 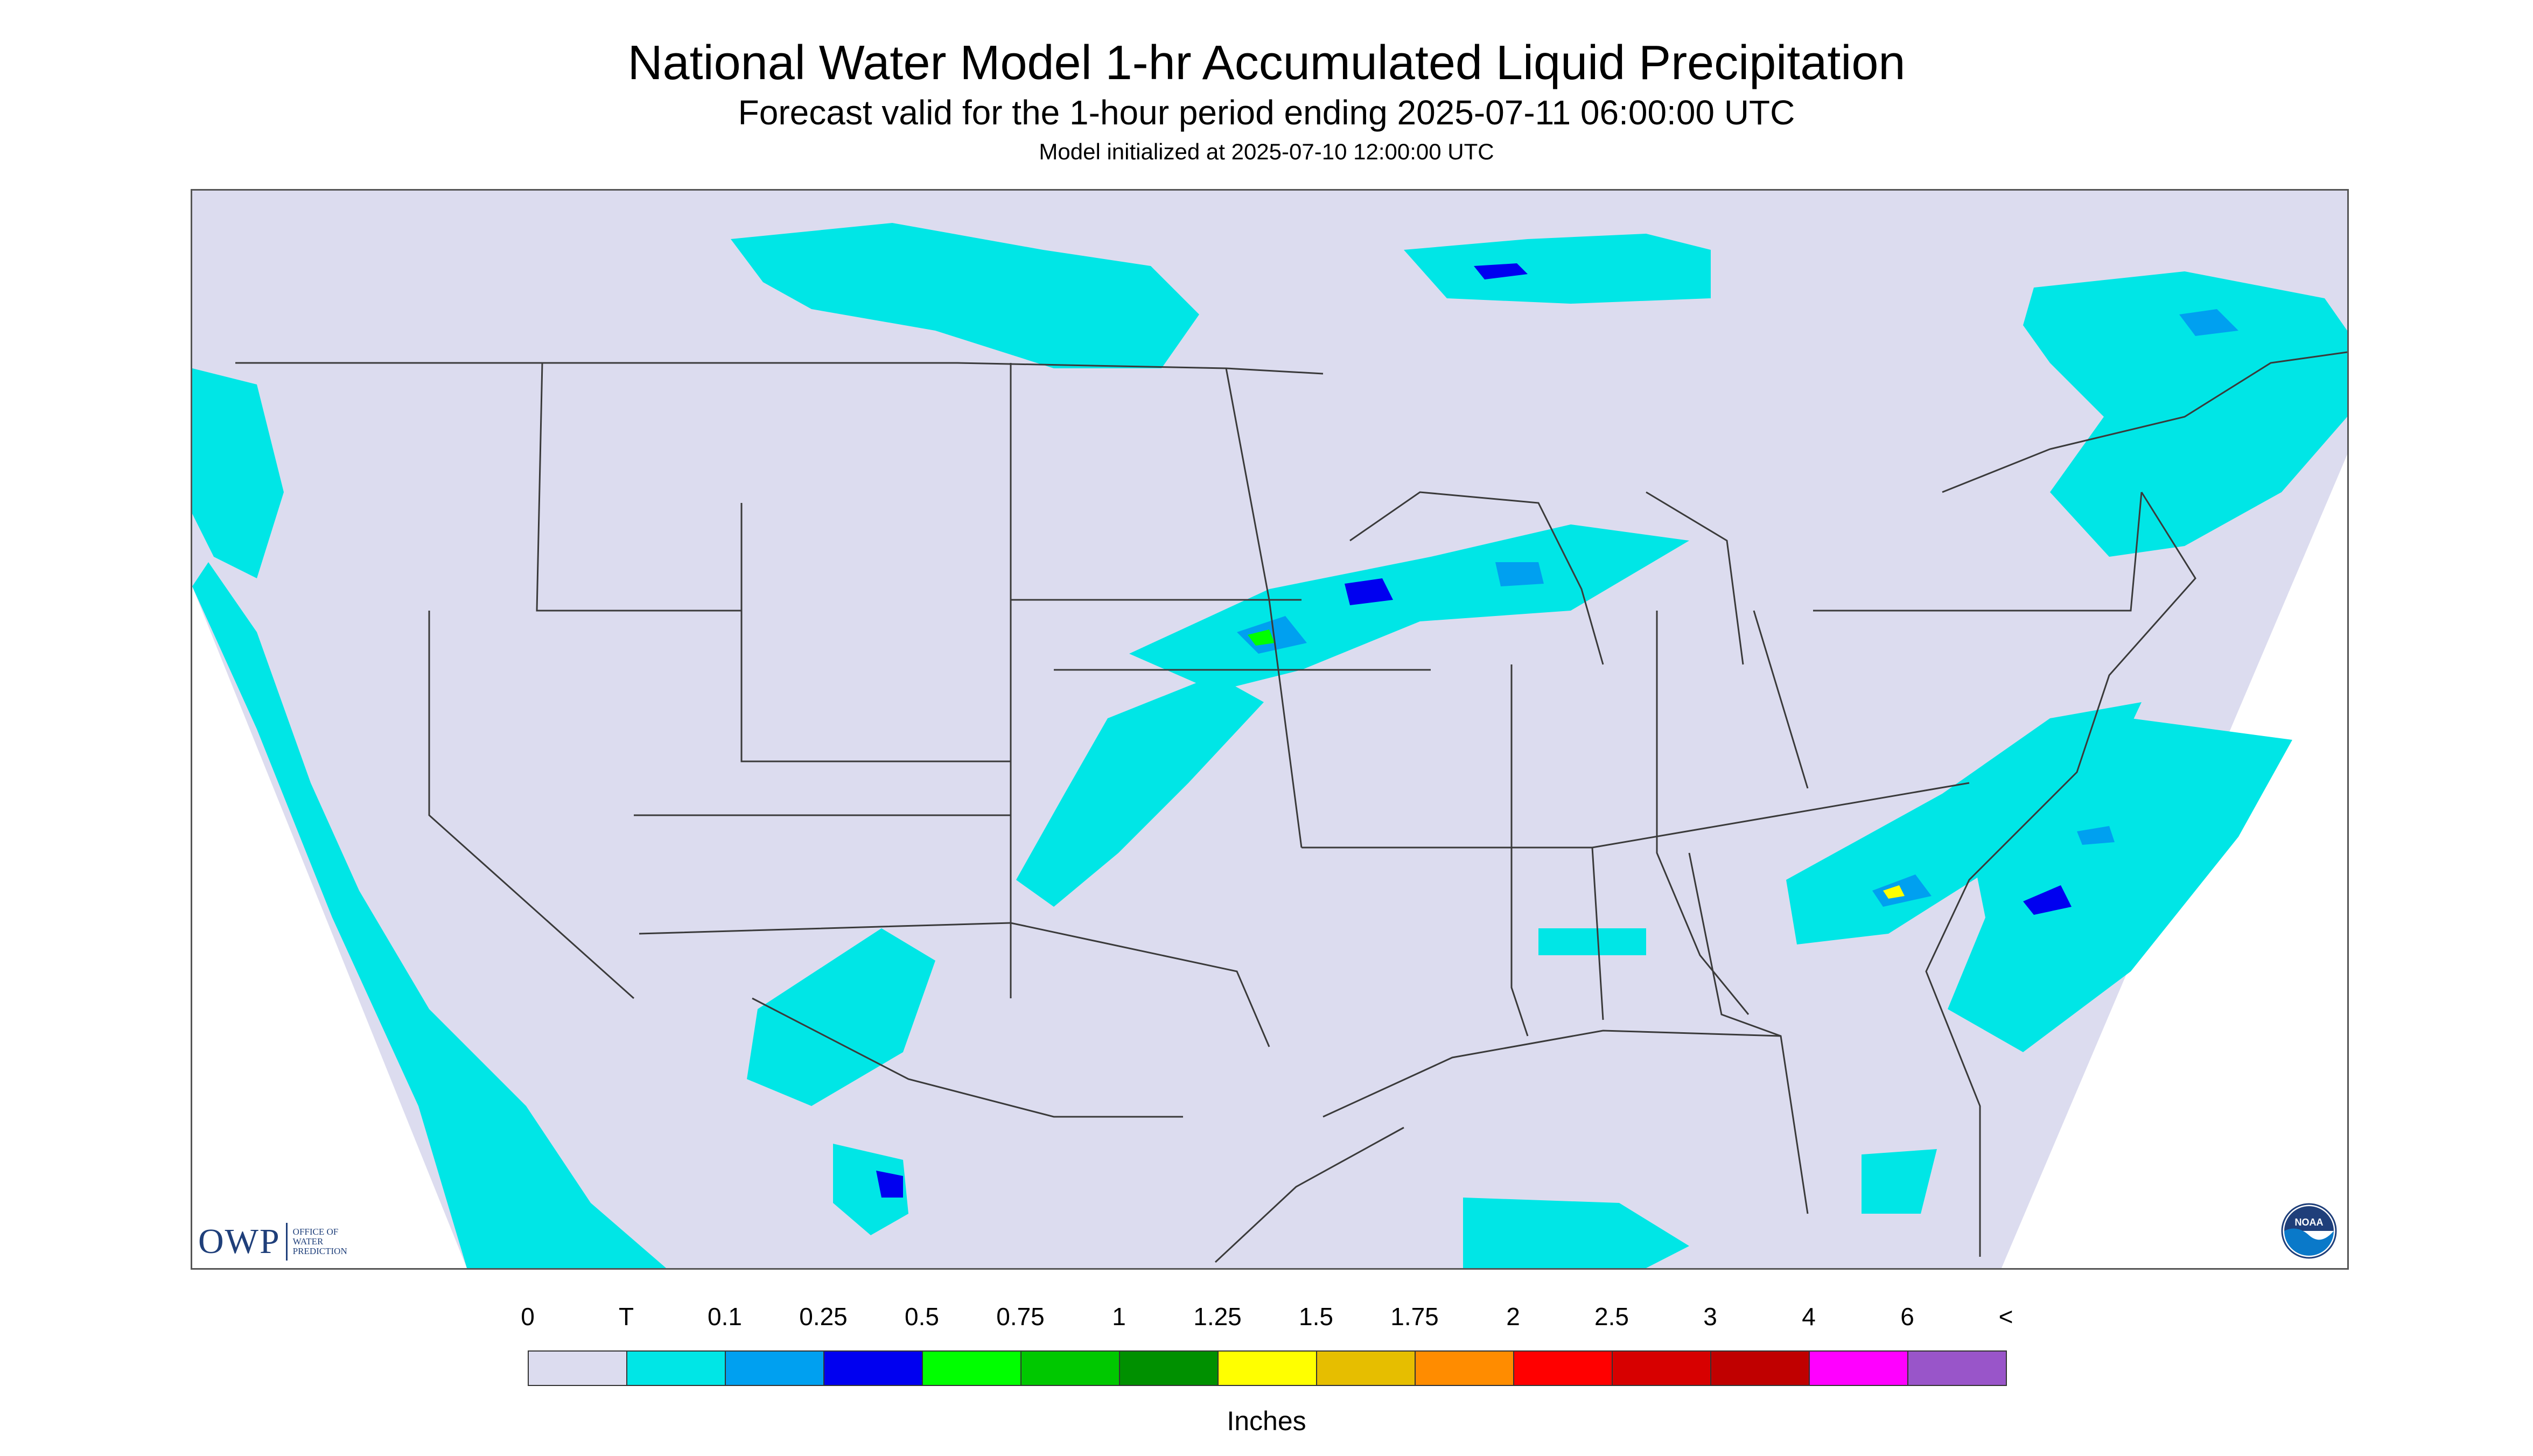 I want to click on legend-label: <, so click(x=2005, y=1317).